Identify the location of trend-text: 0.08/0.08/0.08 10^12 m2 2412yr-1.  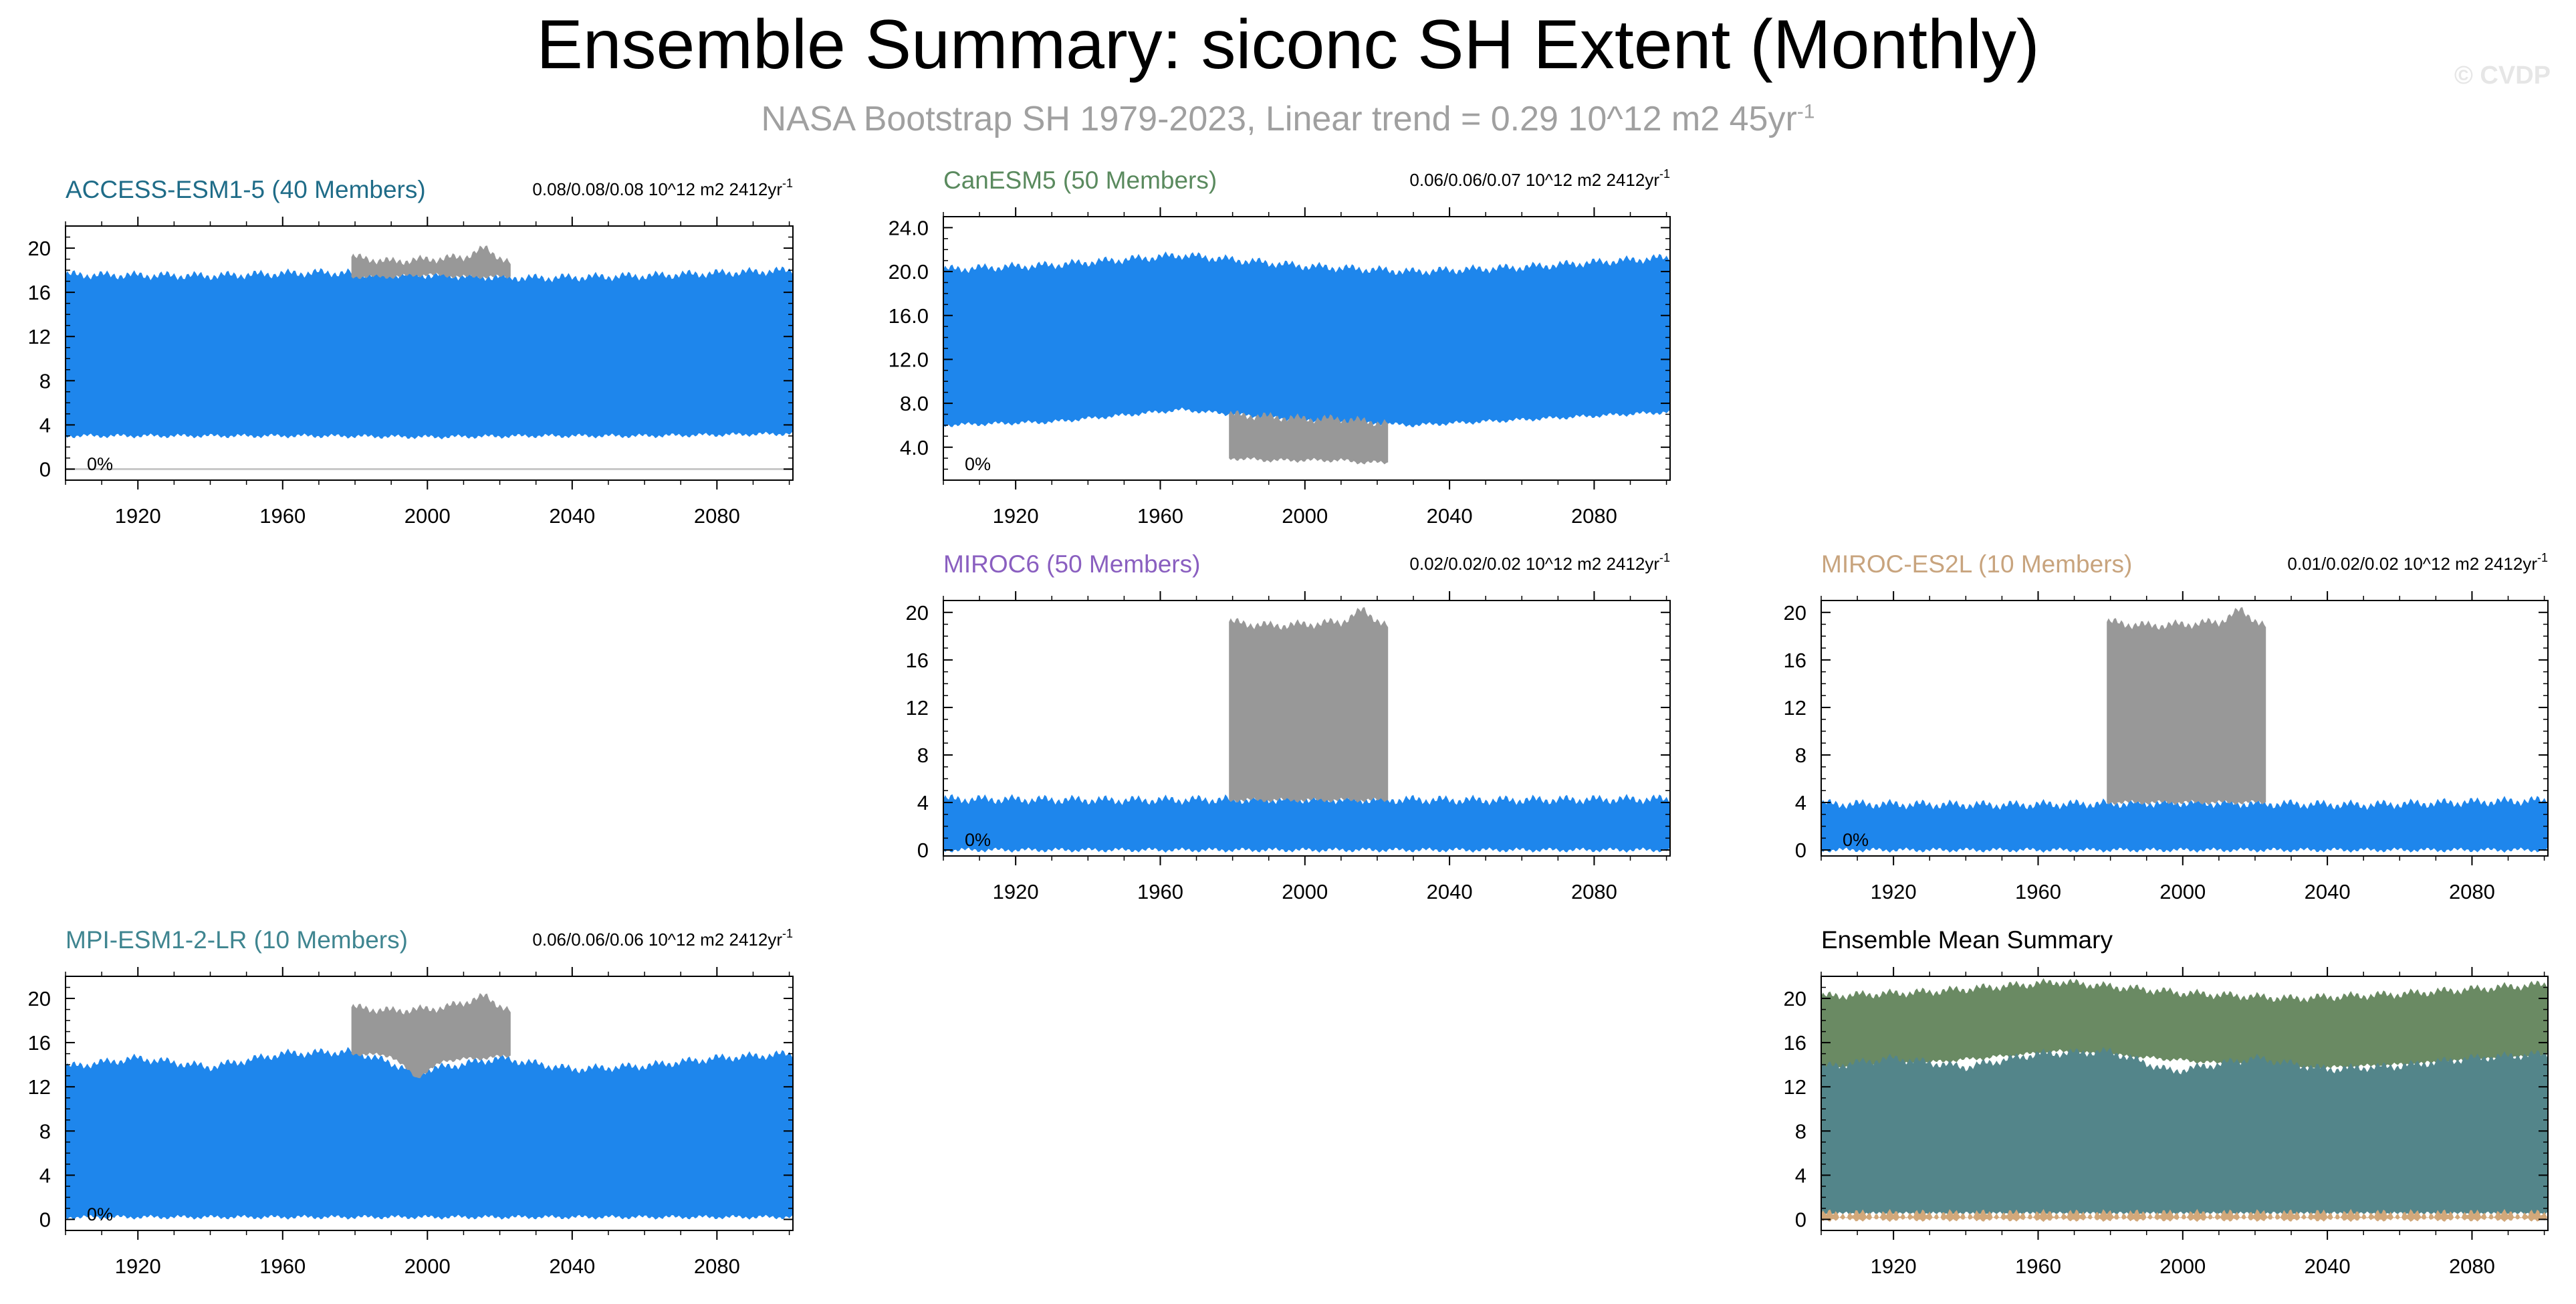
(662, 188).